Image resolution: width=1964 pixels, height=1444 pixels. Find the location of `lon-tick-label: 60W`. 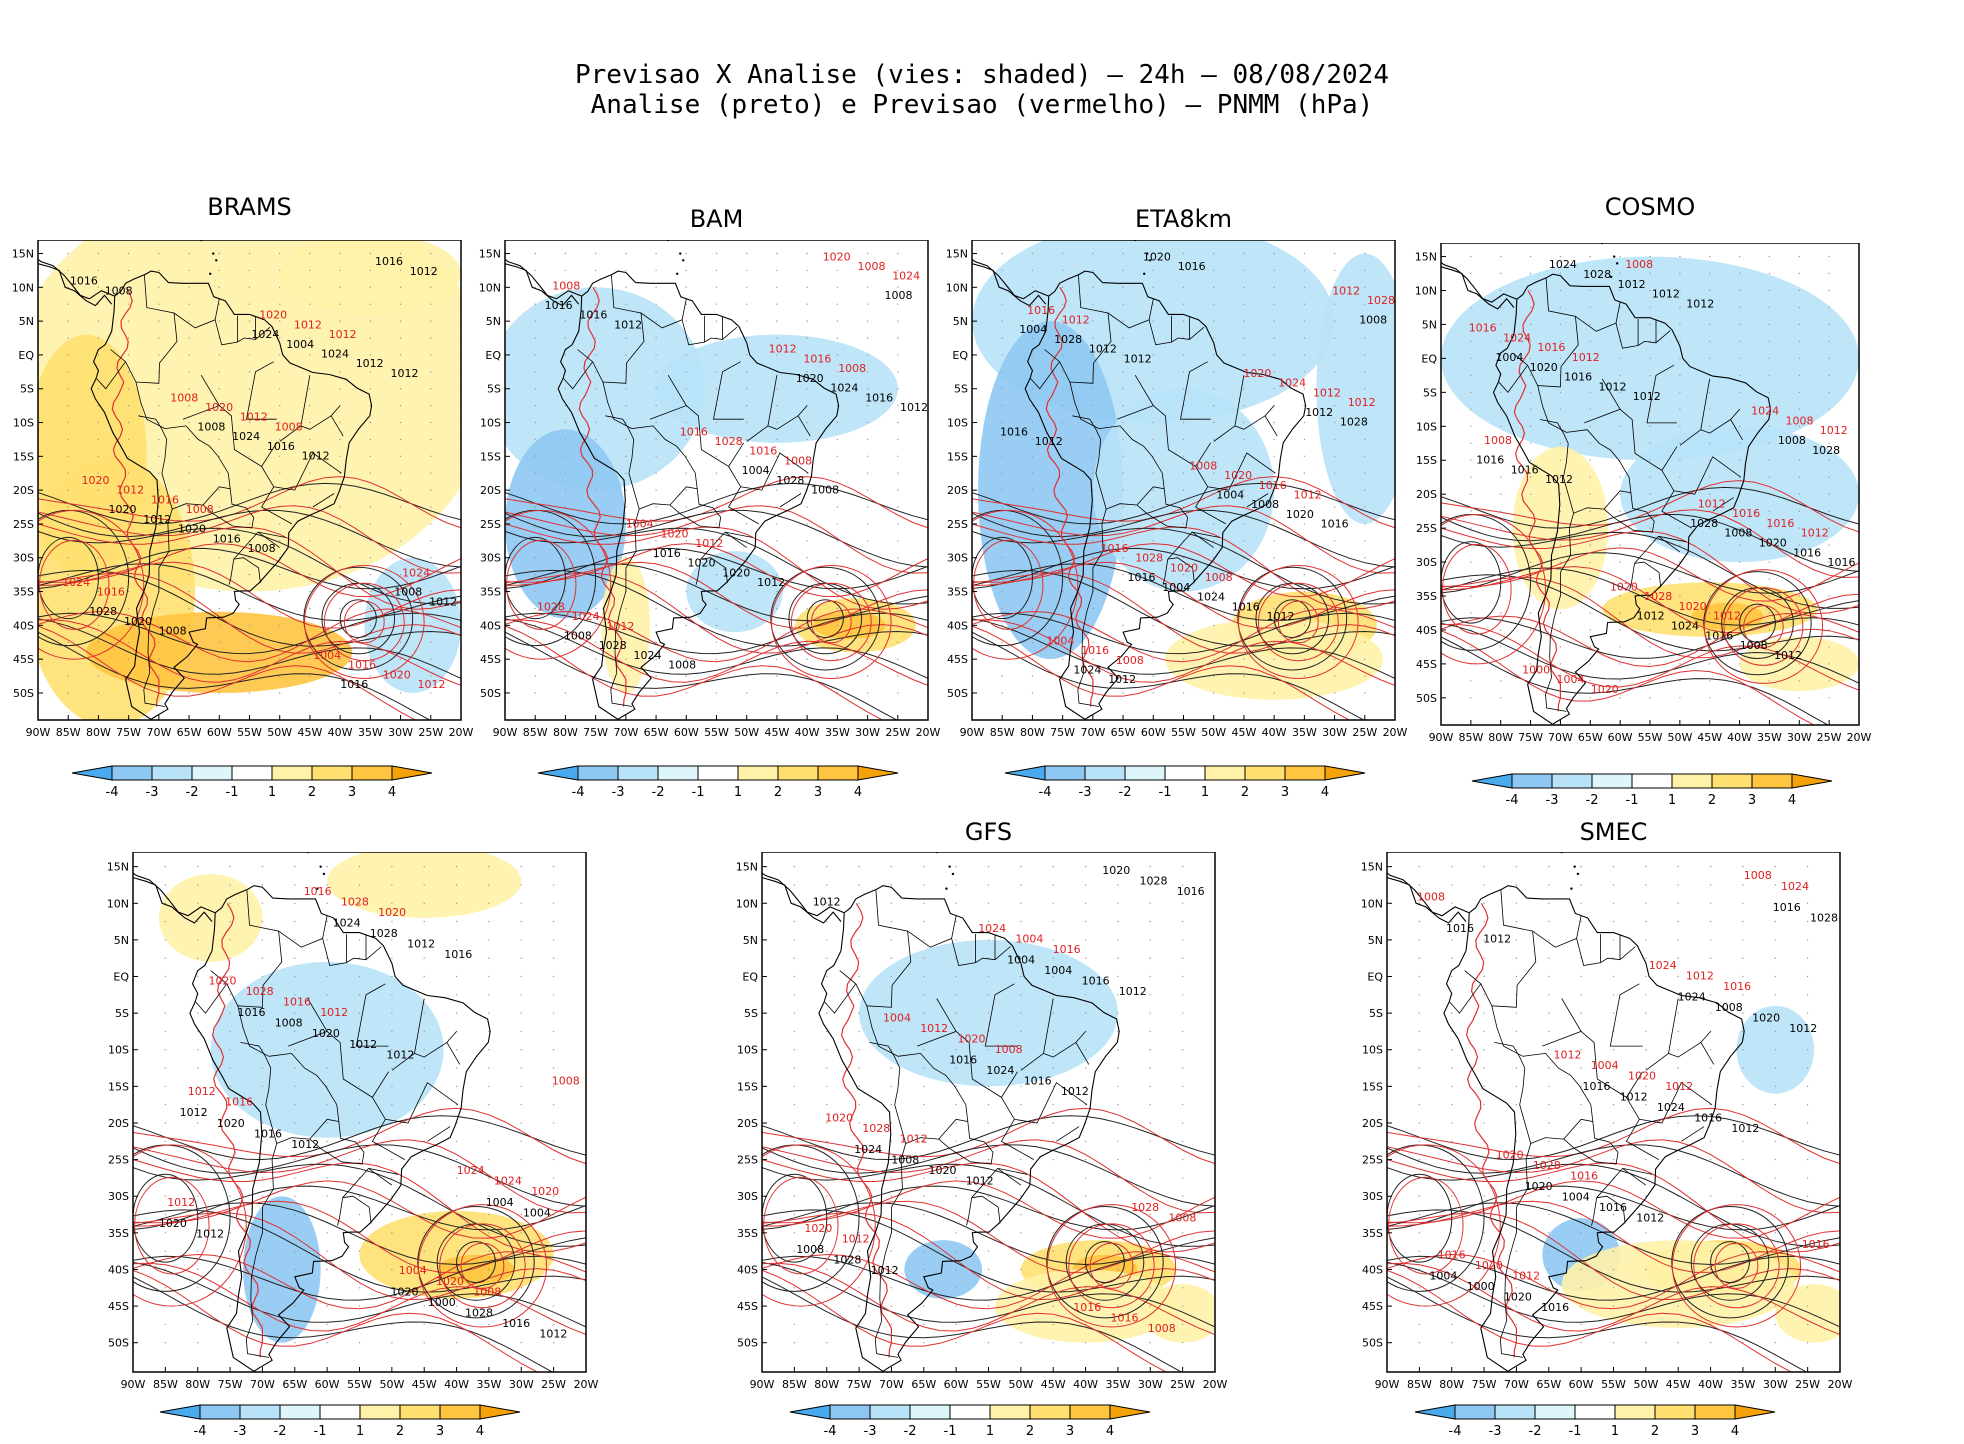

lon-tick-label: 60W is located at coordinates (956, 1384).